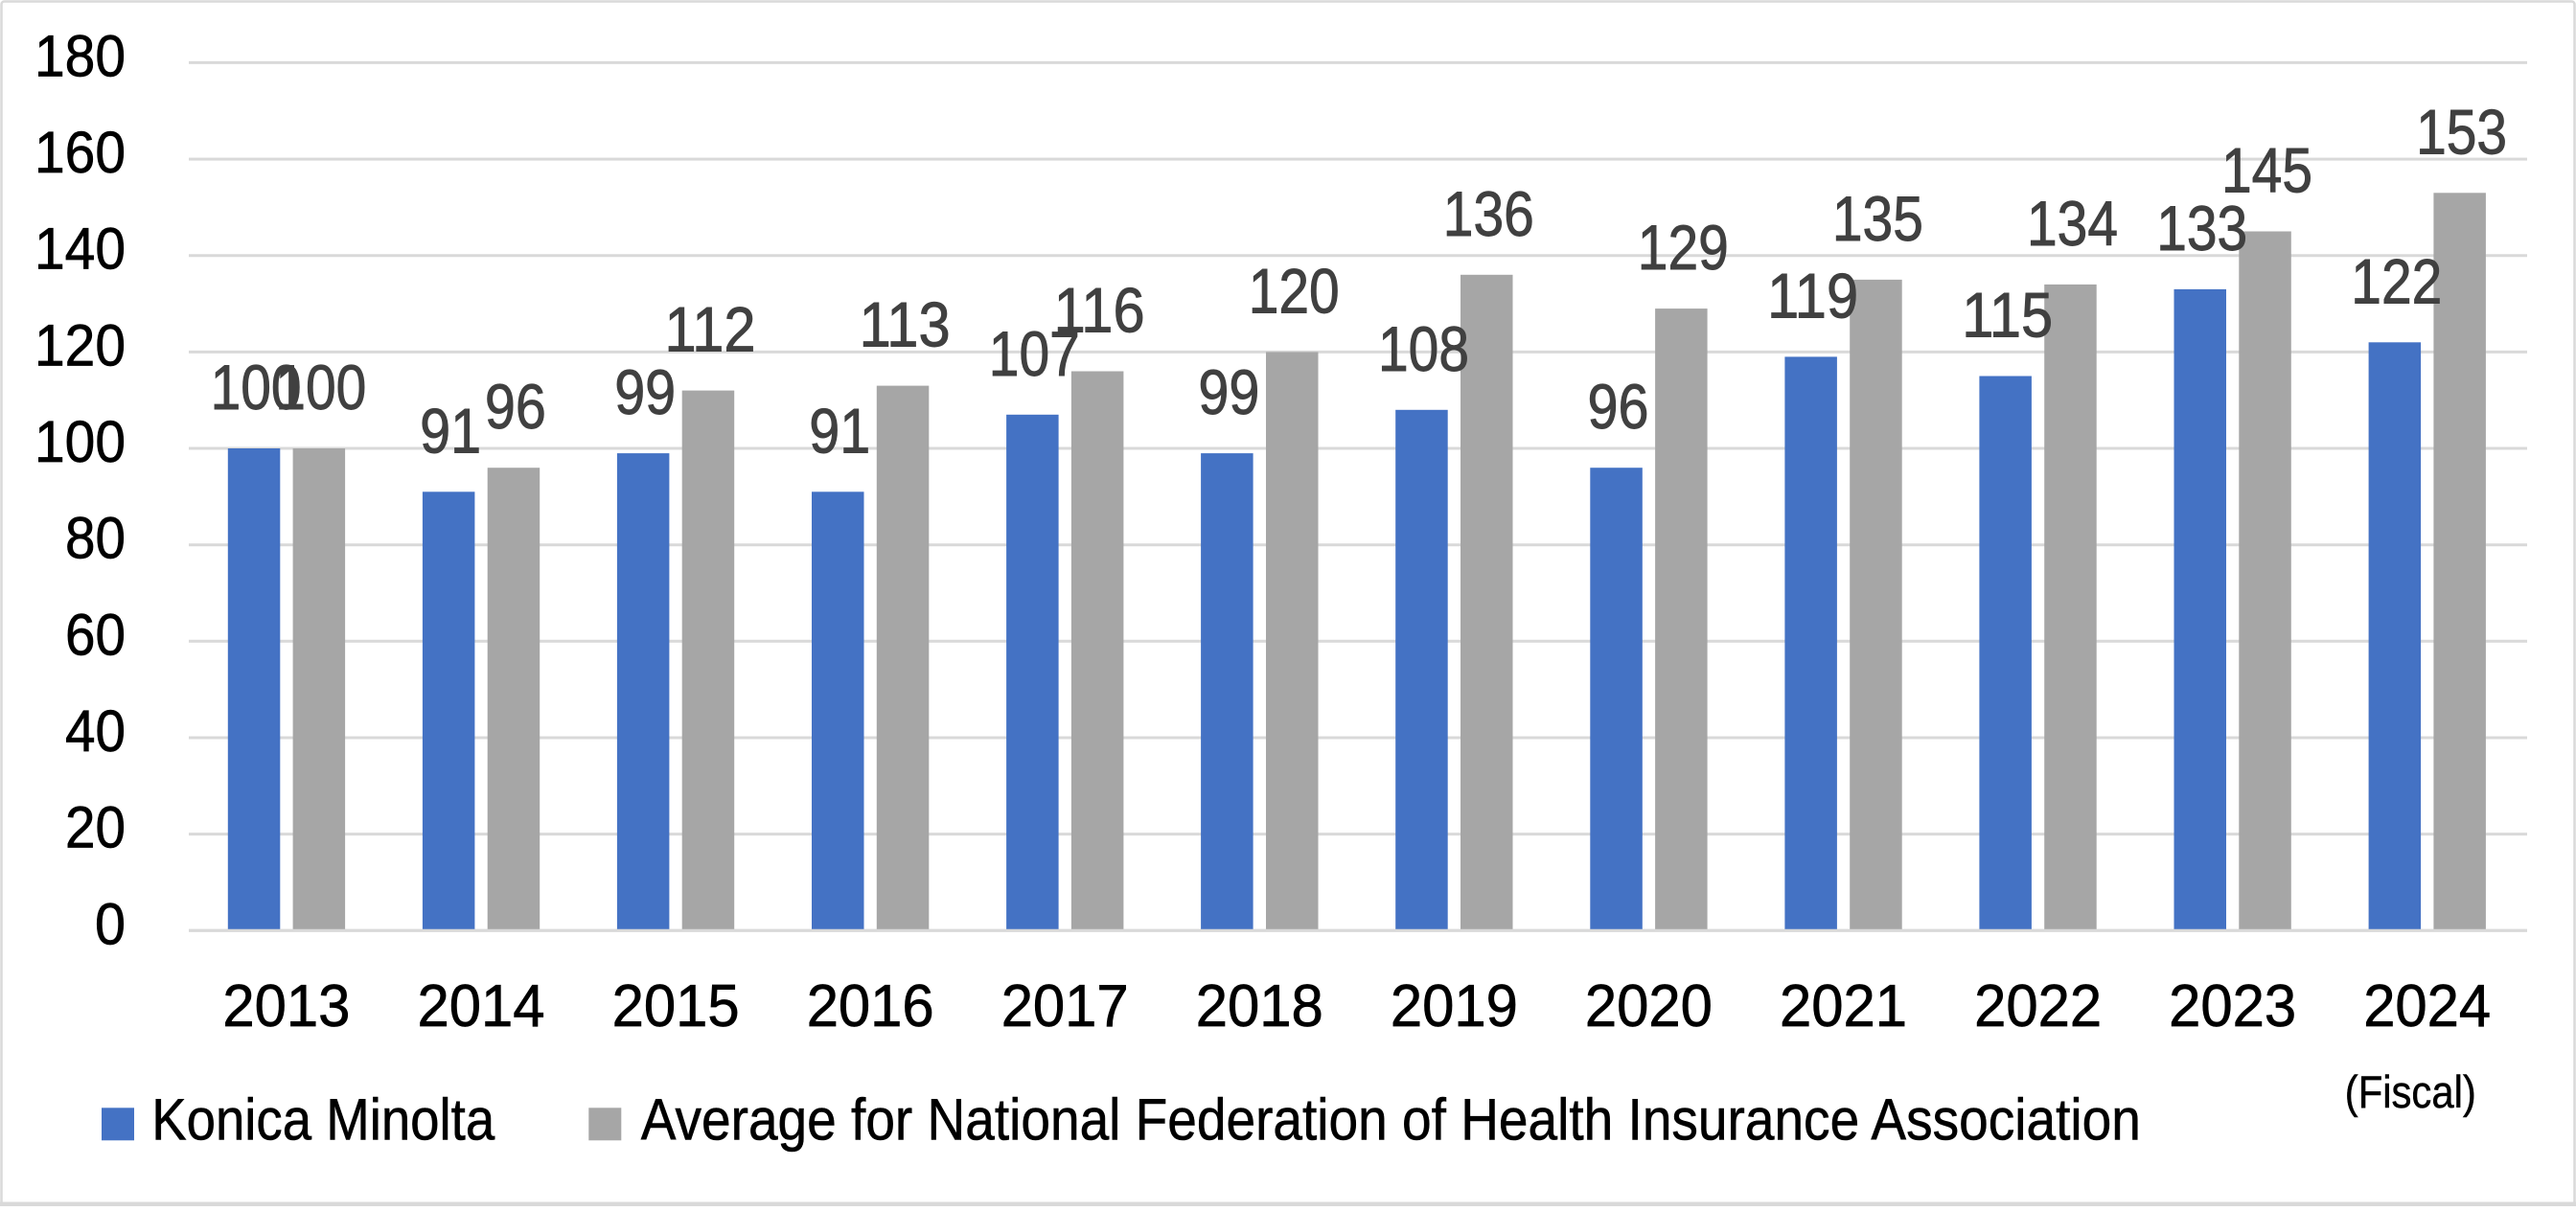  What do you see at coordinates (95, 827) in the screenshot?
I see `svg-text: 20` at bounding box center [95, 827].